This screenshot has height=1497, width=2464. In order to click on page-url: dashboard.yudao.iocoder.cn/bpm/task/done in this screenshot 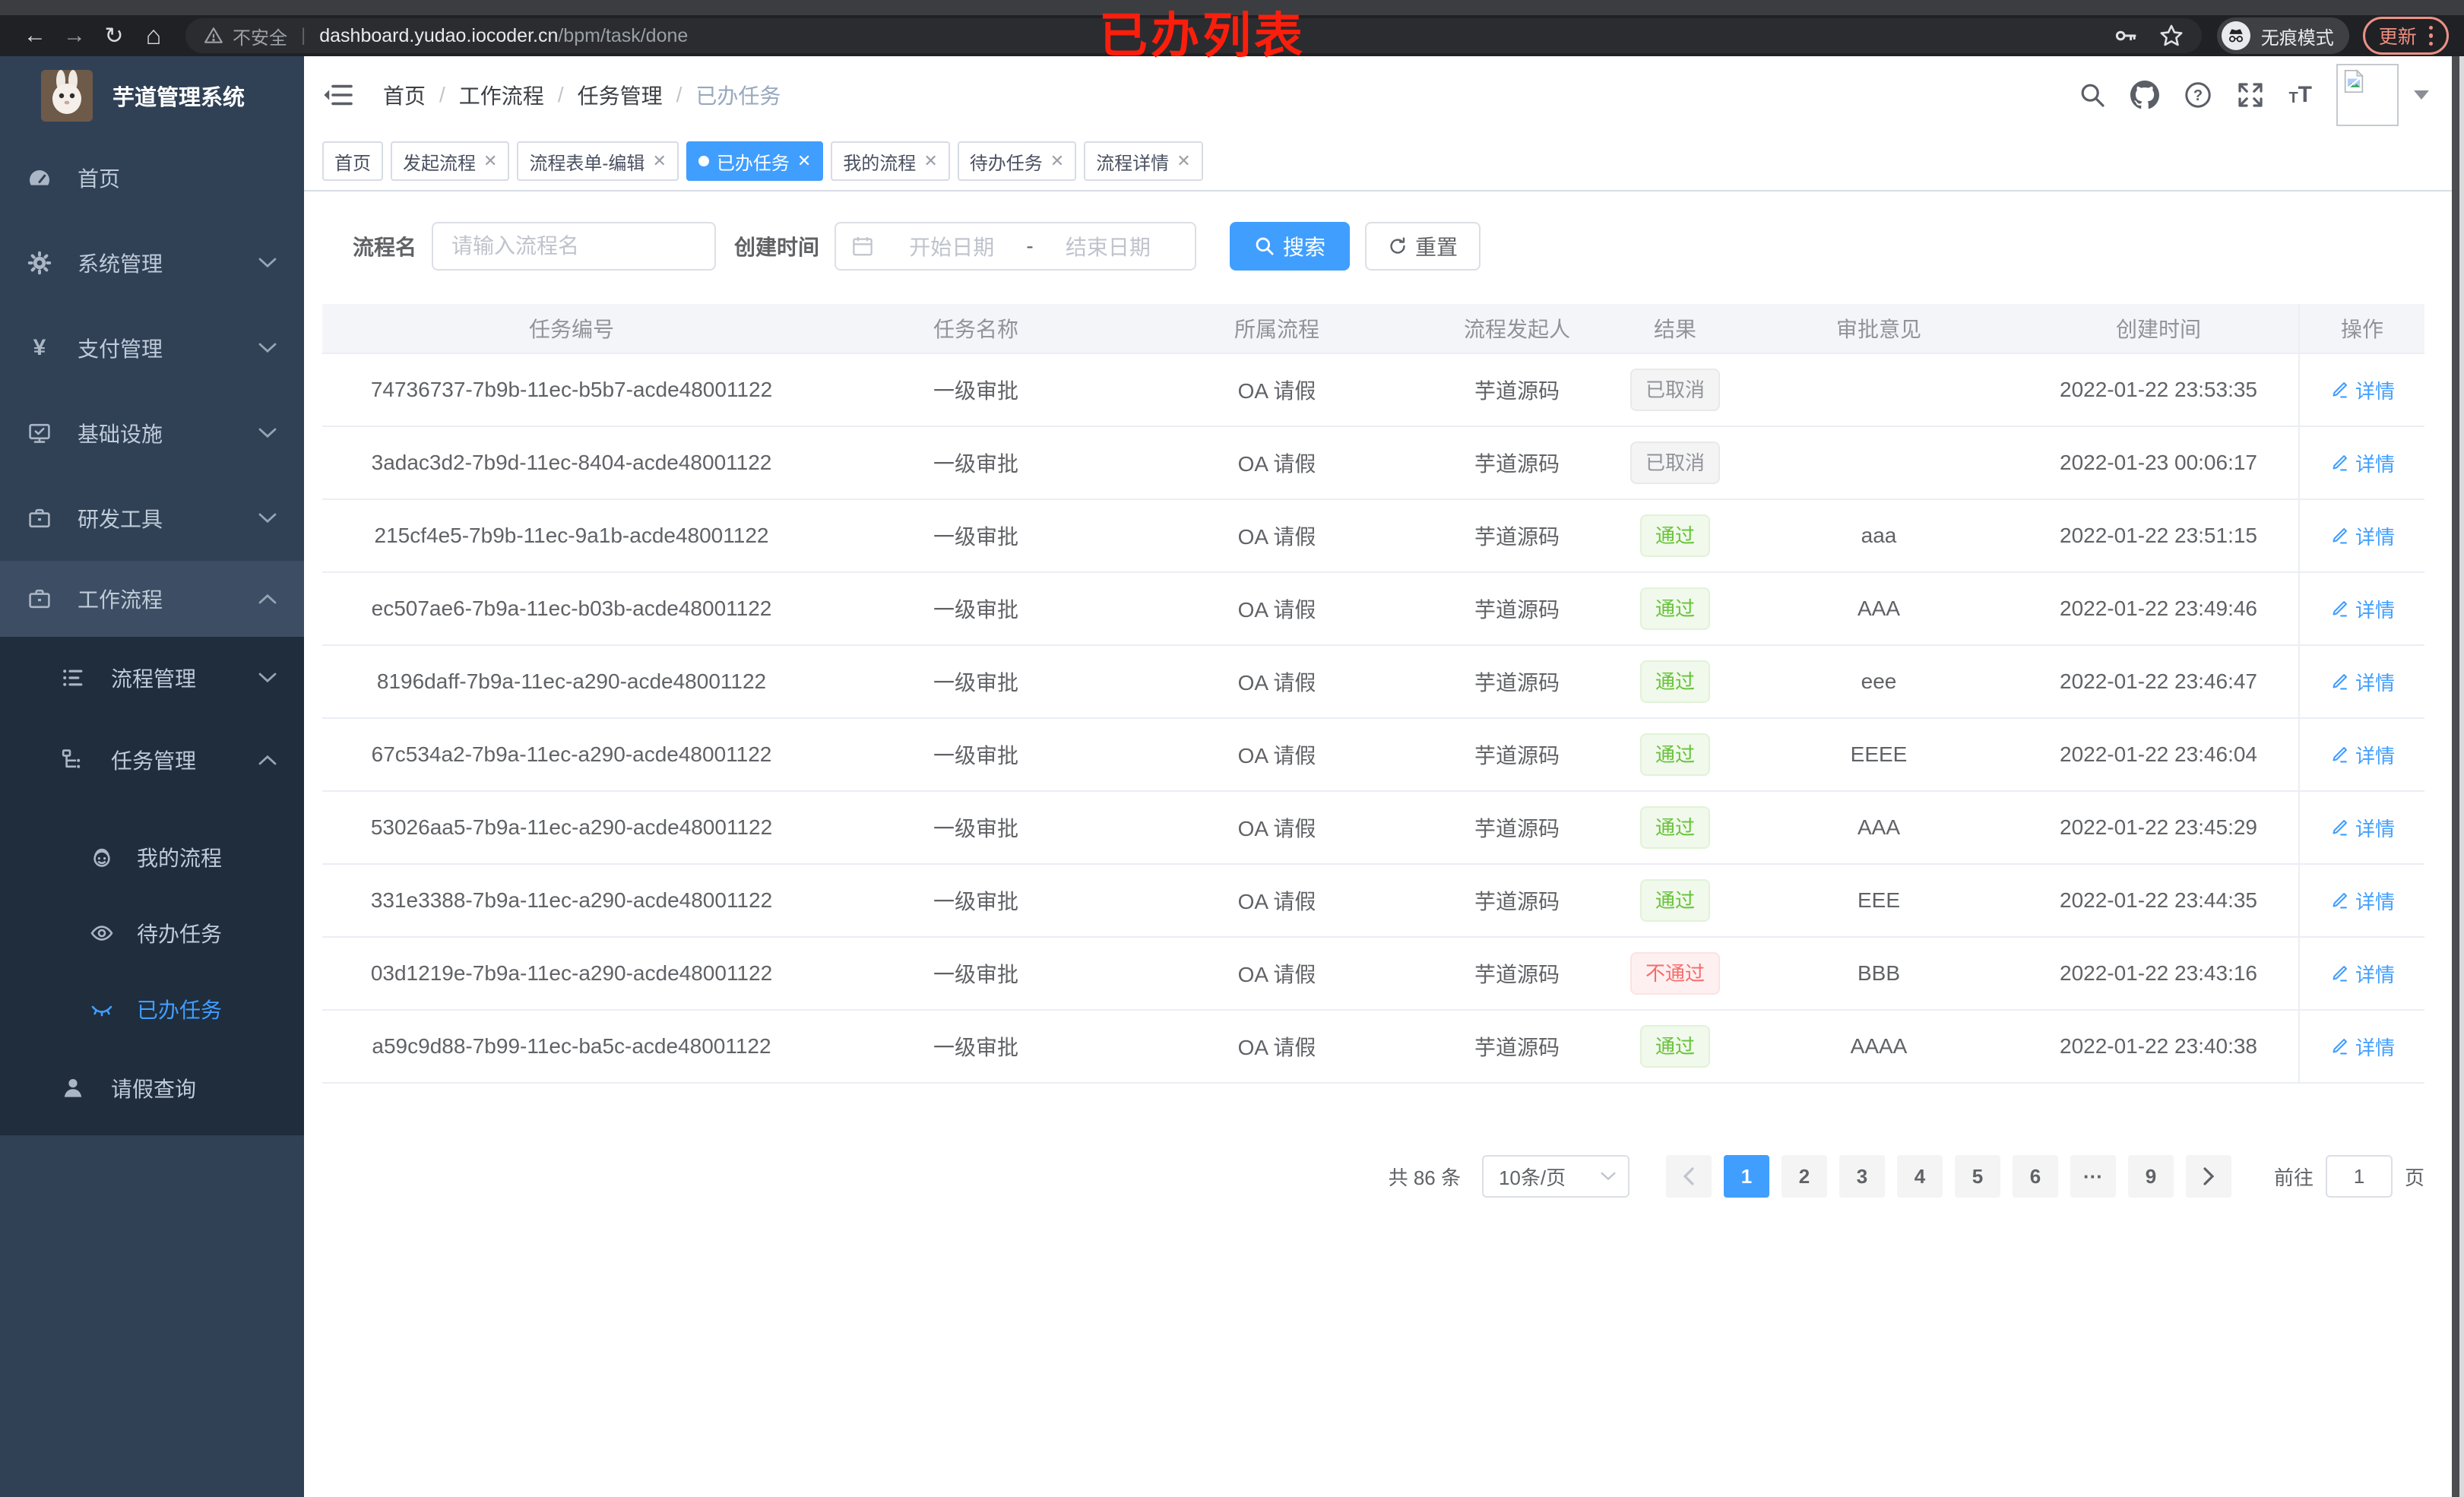, I will do `click(503, 36)`.